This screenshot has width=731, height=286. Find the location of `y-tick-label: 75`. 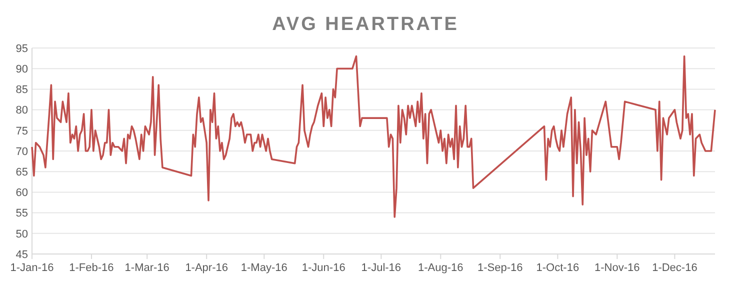

y-tick-label: 75 is located at coordinates (22, 131).